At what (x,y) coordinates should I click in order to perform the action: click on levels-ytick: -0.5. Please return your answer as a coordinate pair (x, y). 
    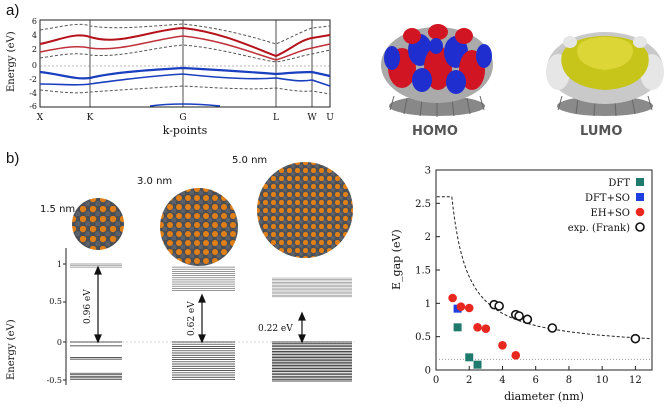
    Looking at the image, I should click on (54, 380).